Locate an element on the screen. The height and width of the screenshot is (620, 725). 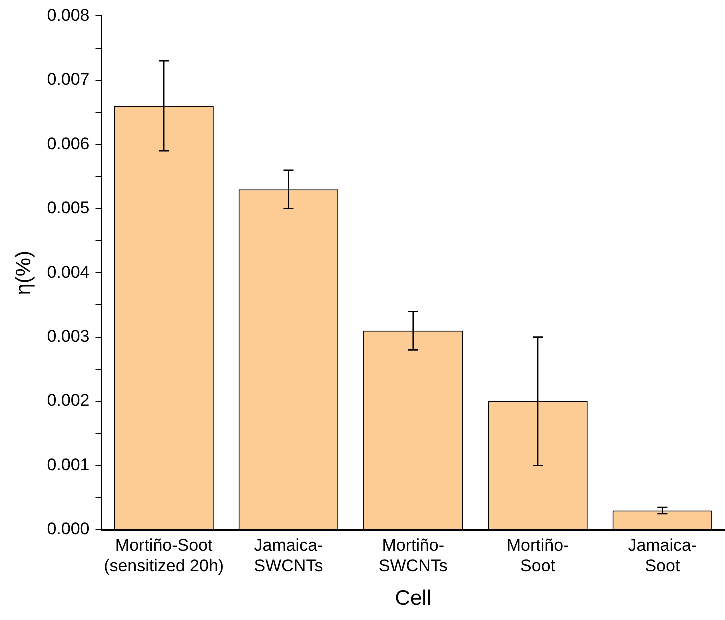
x-axis-title: Cell is located at coordinates (413, 598).